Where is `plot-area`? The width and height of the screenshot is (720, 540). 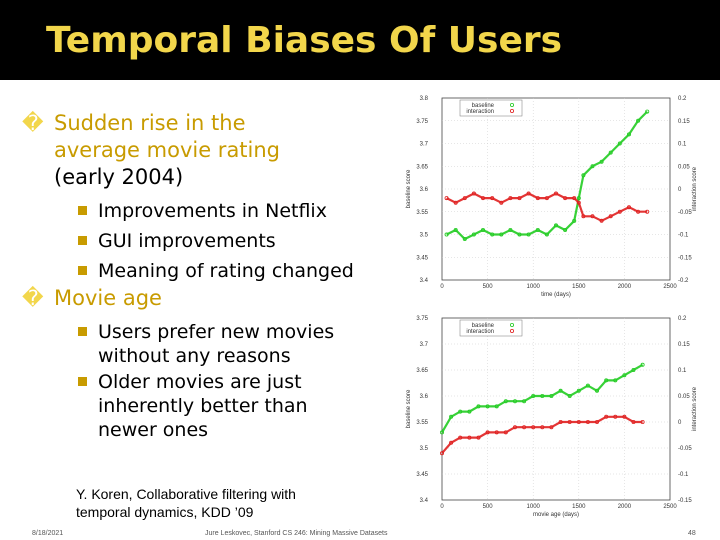 plot-area is located at coordinates (556, 409).